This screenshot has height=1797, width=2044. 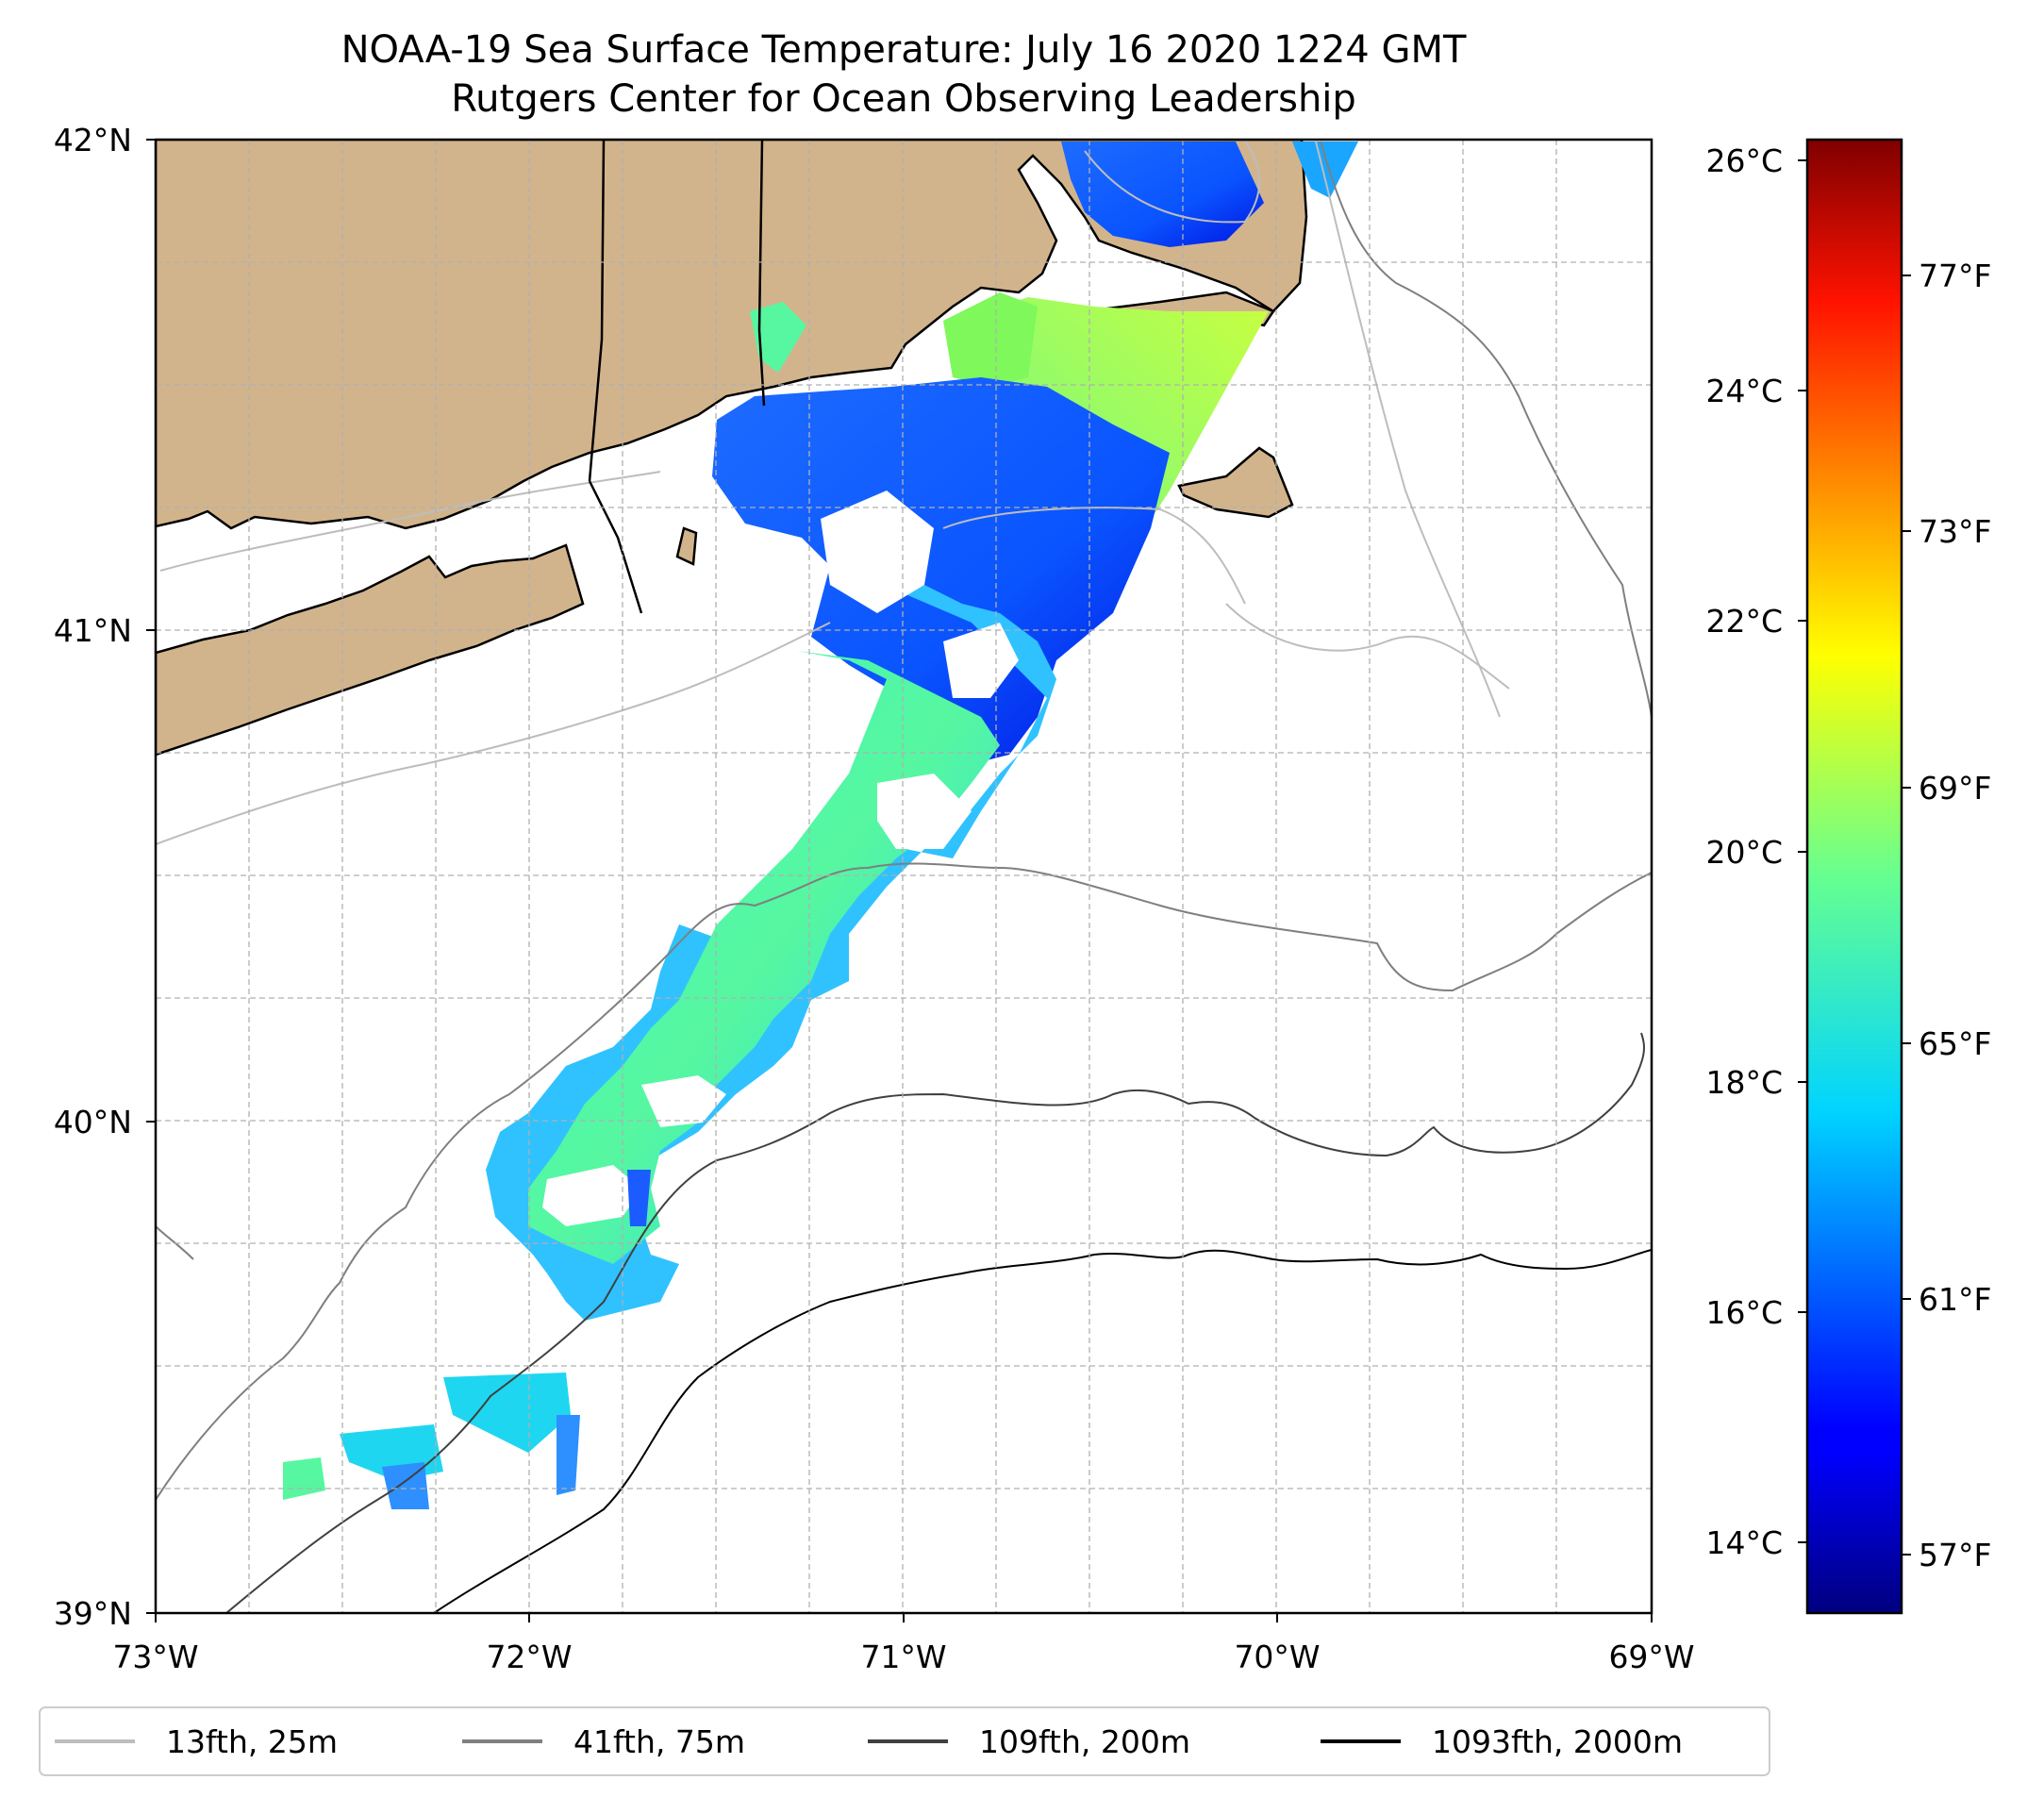 I want to click on colorbar-celsius-label: 16°C, so click(x=1744, y=1312).